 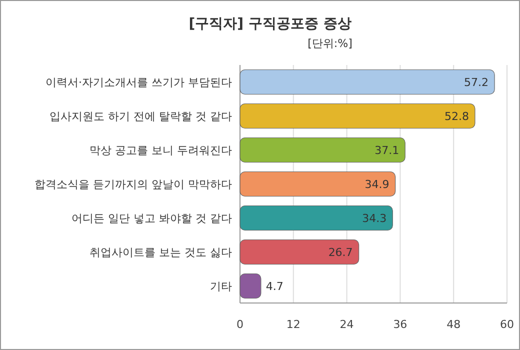 I want to click on data-label: 26.7, so click(x=340, y=252).